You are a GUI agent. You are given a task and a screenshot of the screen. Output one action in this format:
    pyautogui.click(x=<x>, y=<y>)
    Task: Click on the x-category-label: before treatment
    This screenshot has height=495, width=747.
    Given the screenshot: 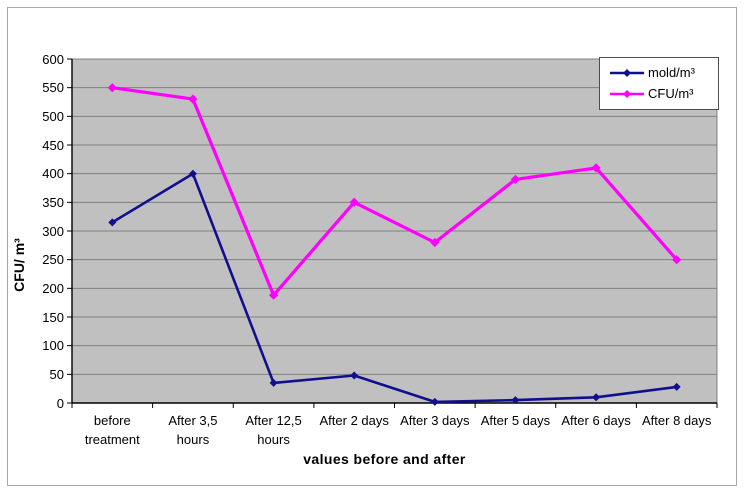 What is the action you would take?
    pyautogui.click(x=112, y=430)
    